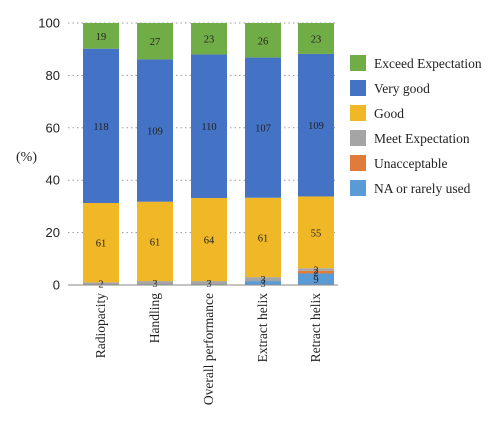 This screenshot has height=423, width=500. What do you see at coordinates (389, 113) in the screenshot?
I see `legend-label: Good` at bounding box center [389, 113].